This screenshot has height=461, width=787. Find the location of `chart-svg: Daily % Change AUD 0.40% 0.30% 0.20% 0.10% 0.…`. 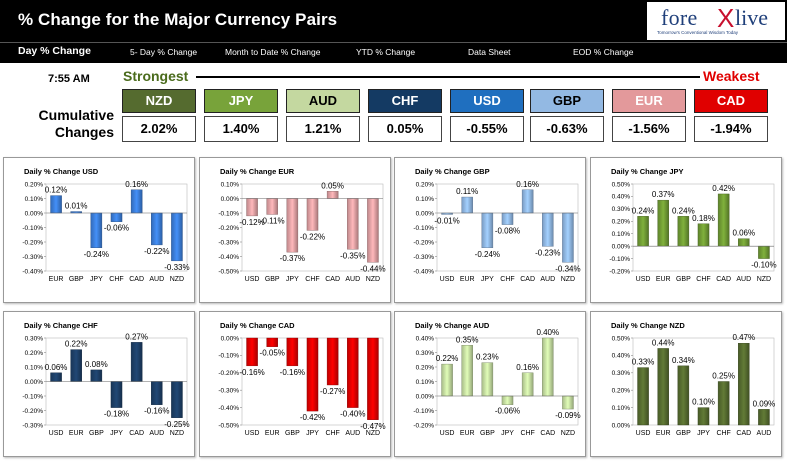

chart-svg: Daily % Change AUD 0.40% 0.30% 0.20% 0.10% 0.… is located at coordinates (496, 379).